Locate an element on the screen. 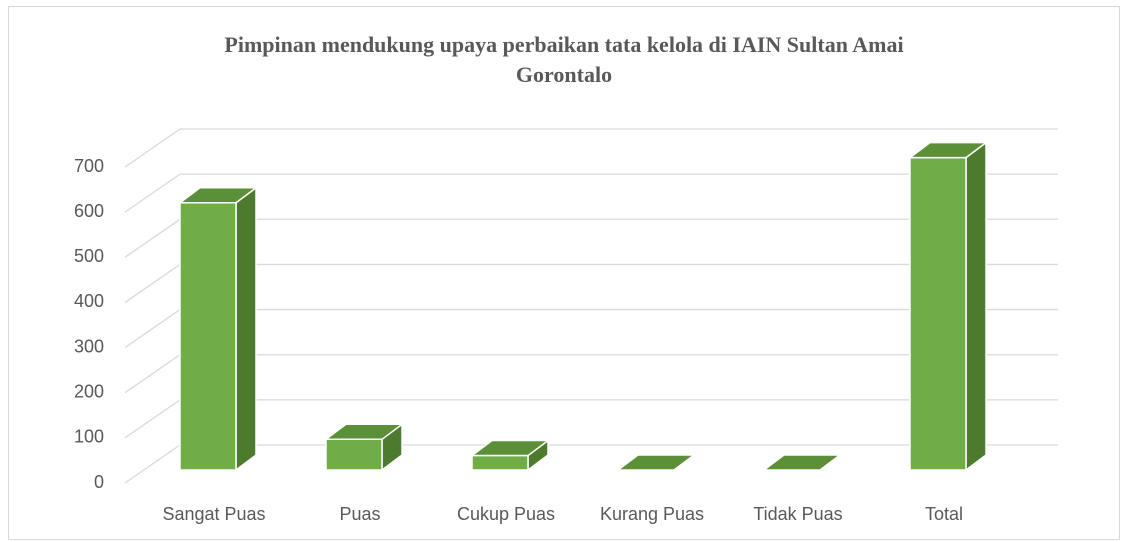 The height and width of the screenshot is (542, 1129). y-tick-label: 0 is located at coordinates (99, 482).